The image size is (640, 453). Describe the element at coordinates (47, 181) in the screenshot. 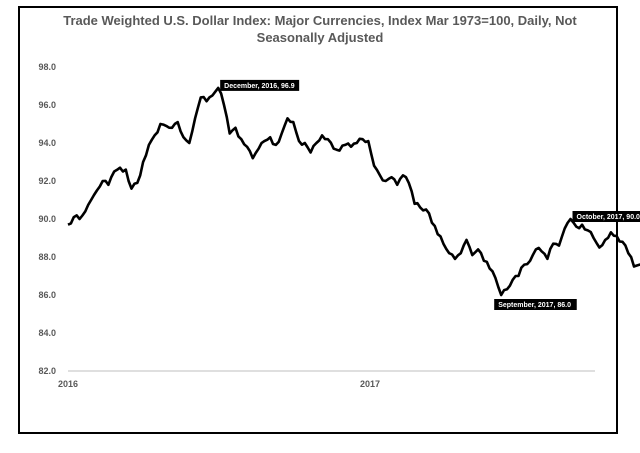

I see `y-tick-label: 92.0` at that location.